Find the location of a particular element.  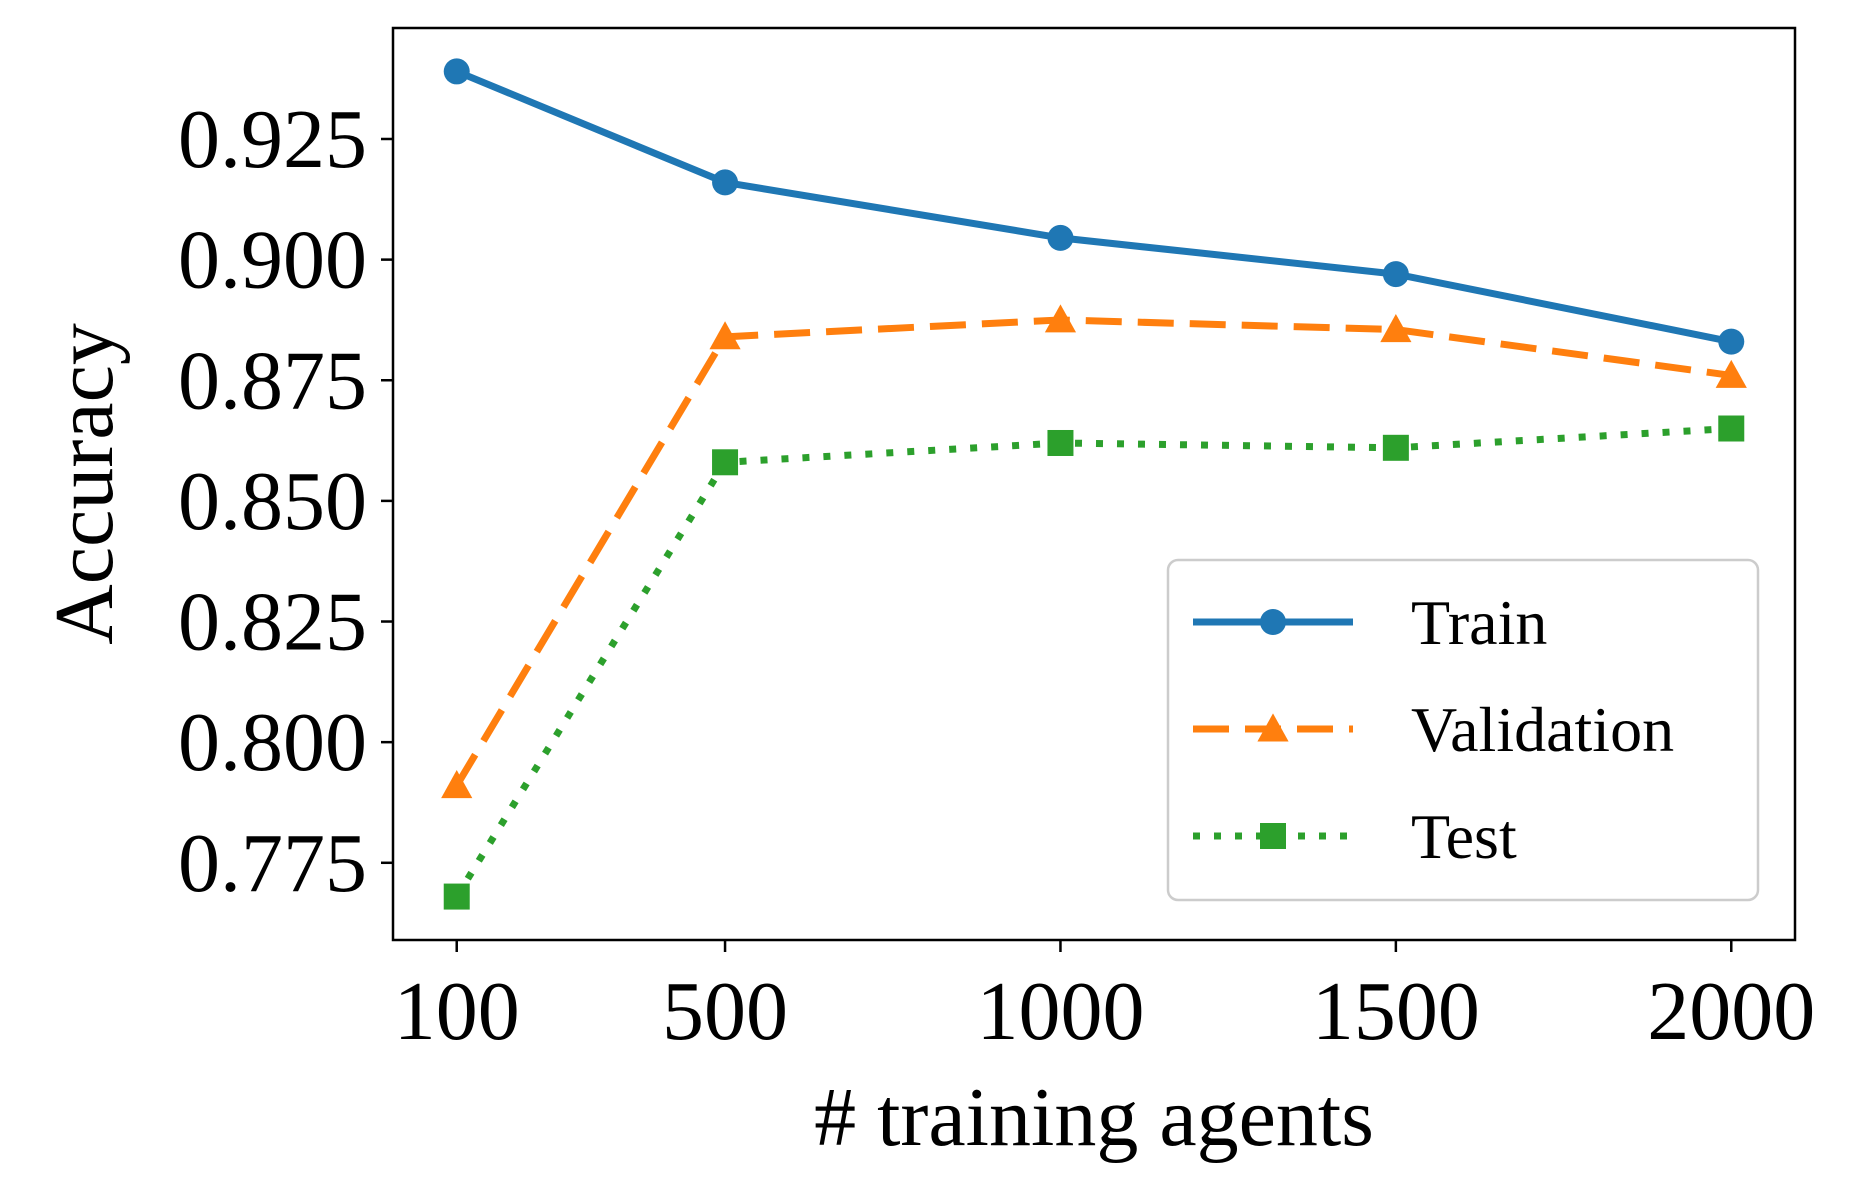

y-tick-label: 0.925 is located at coordinates (272, 139).